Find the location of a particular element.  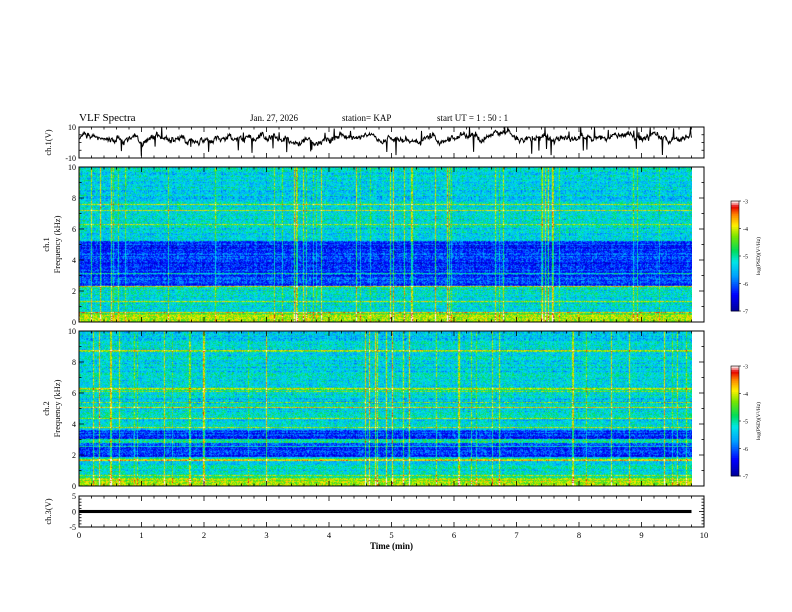

y-tick-label-ch1-spec: 8 is located at coordinates (74, 198).